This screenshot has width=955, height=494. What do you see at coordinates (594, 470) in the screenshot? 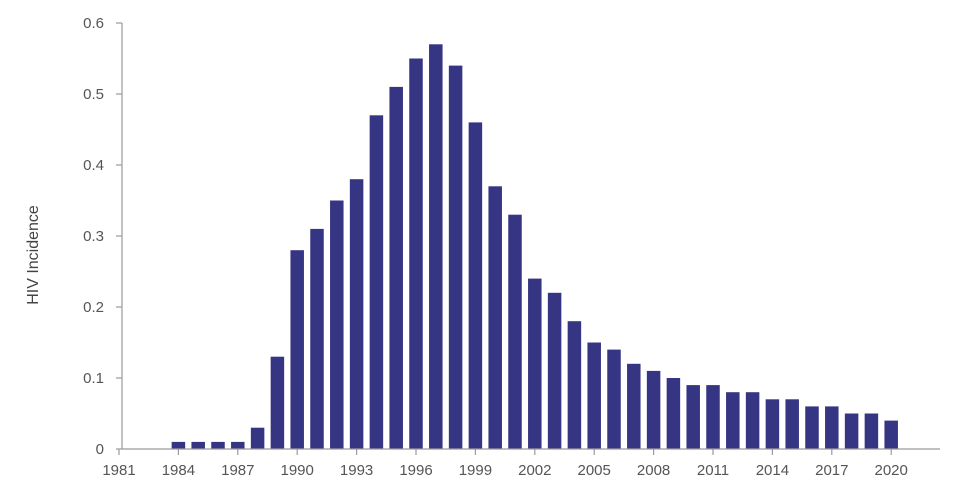
I see `x-tick-label: 2005` at bounding box center [594, 470].